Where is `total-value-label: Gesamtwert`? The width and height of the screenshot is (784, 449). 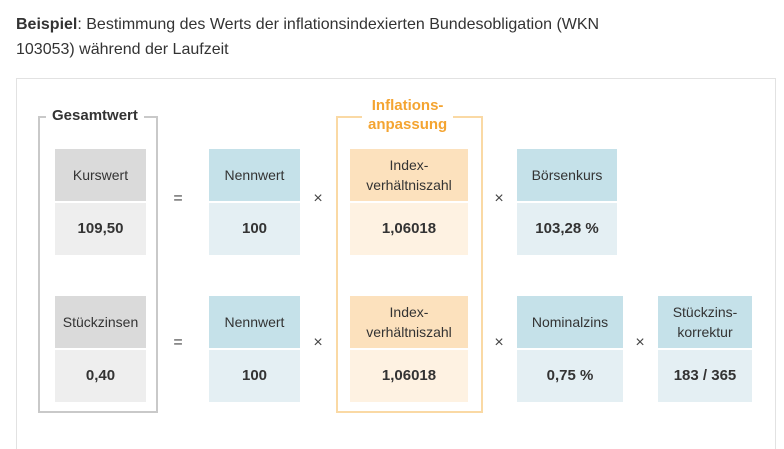
total-value-label: Gesamtwert is located at coordinates (95, 115).